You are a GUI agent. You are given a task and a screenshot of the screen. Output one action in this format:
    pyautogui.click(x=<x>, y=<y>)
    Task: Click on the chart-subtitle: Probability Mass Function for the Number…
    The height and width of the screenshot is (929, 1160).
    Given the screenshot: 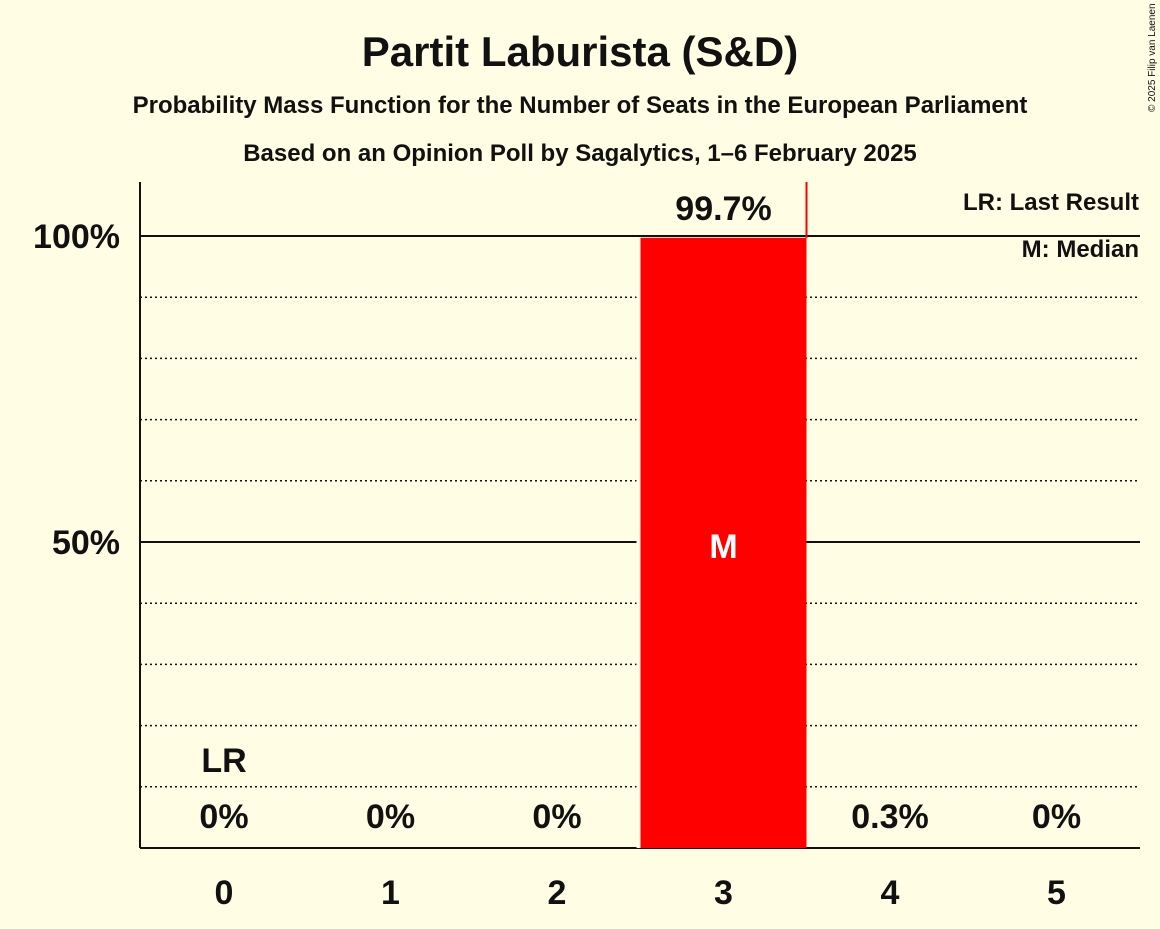 What is the action you would take?
    pyautogui.click(x=580, y=105)
    